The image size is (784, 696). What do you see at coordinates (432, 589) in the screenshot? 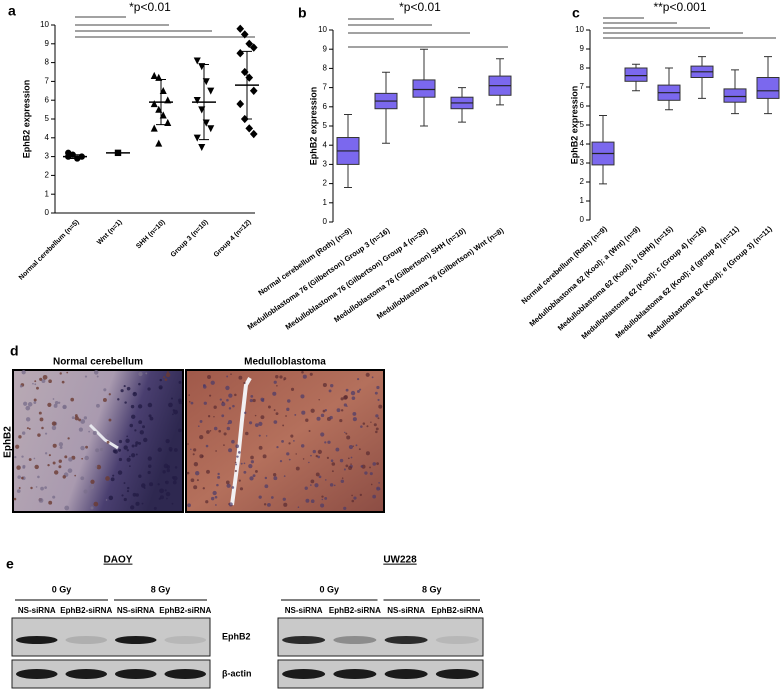
I see `dose: 8 Gy` at bounding box center [432, 589].